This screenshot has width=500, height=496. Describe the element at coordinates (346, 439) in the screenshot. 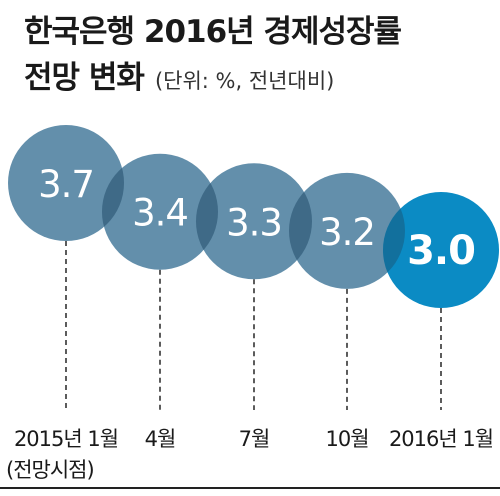

I see `category-label: 10월` at that location.